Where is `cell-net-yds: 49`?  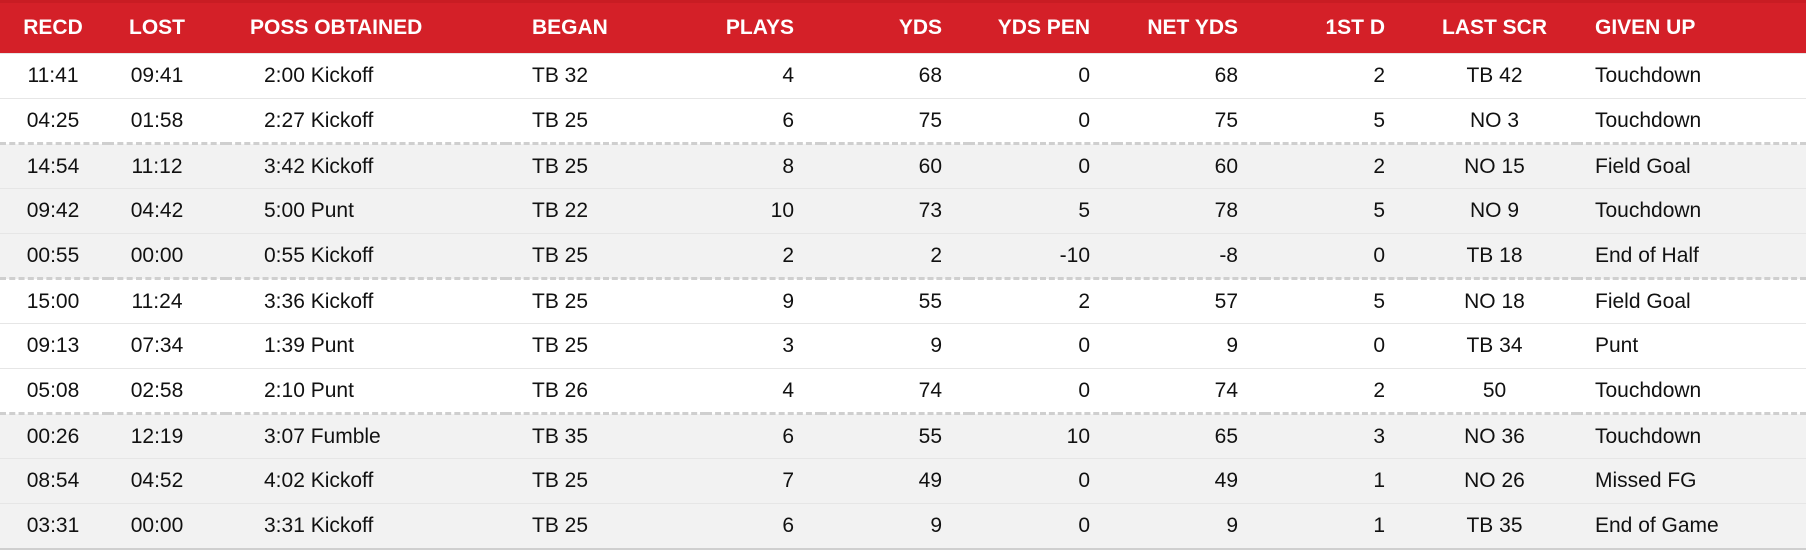
cell-net-yds: 49 is located at coordinates (1191, 481).